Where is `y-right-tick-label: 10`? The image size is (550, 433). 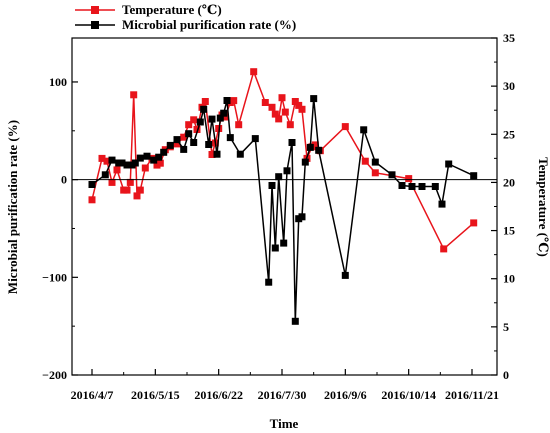
y-right-tick-label: 10 is located at coordinates (509, 279).